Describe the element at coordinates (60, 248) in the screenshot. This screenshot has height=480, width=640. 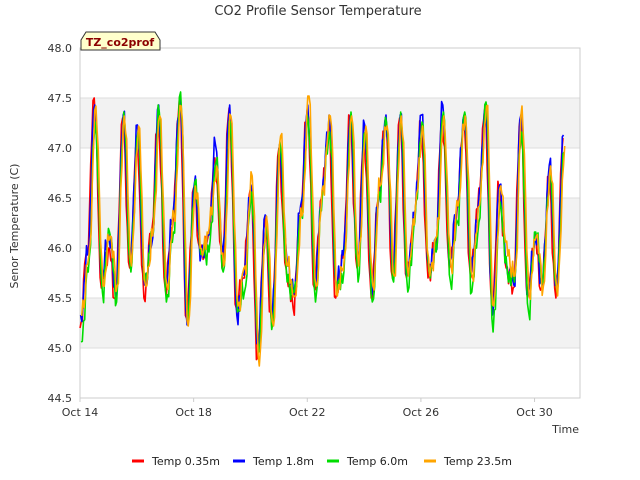
I see `y-tick-label: 46.0` at that location.